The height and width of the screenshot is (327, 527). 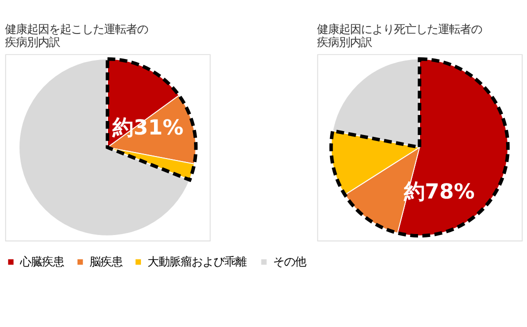 I want to click on legend-label: その他, so click(x=289, y=261).